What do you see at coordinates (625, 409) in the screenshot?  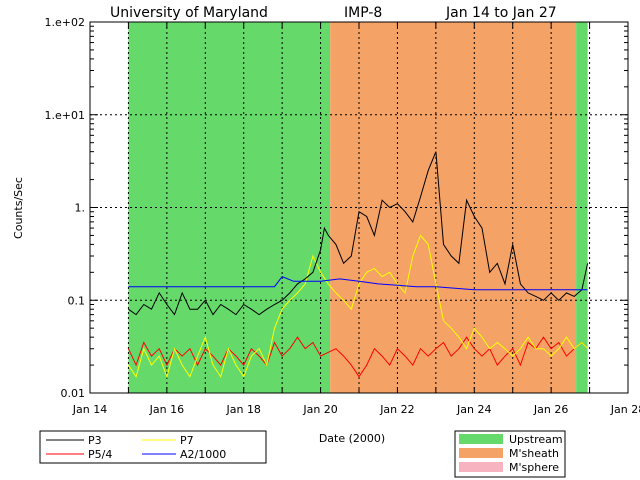 I see `x-tick-label-7: Jan 28` at bounding box center [625, 409].